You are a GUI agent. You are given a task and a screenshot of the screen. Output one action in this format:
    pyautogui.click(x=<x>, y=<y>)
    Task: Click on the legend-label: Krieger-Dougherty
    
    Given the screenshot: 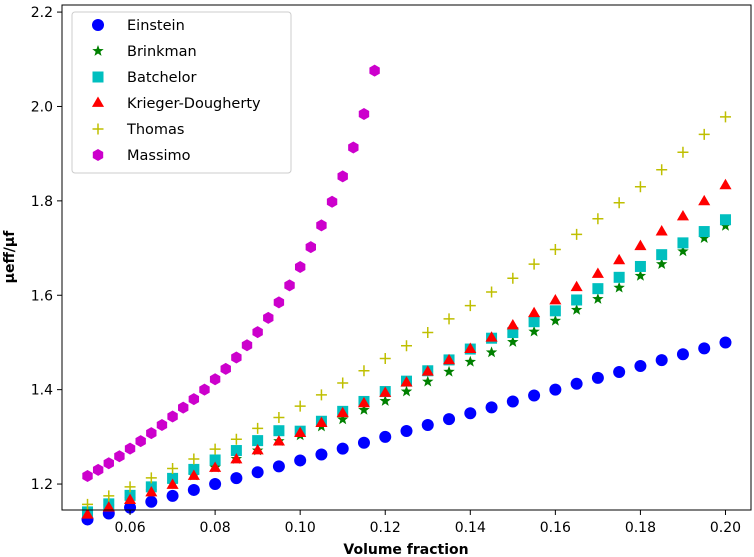 What is the action you would take?
    pyautogui.click(x=194, y=104)
    